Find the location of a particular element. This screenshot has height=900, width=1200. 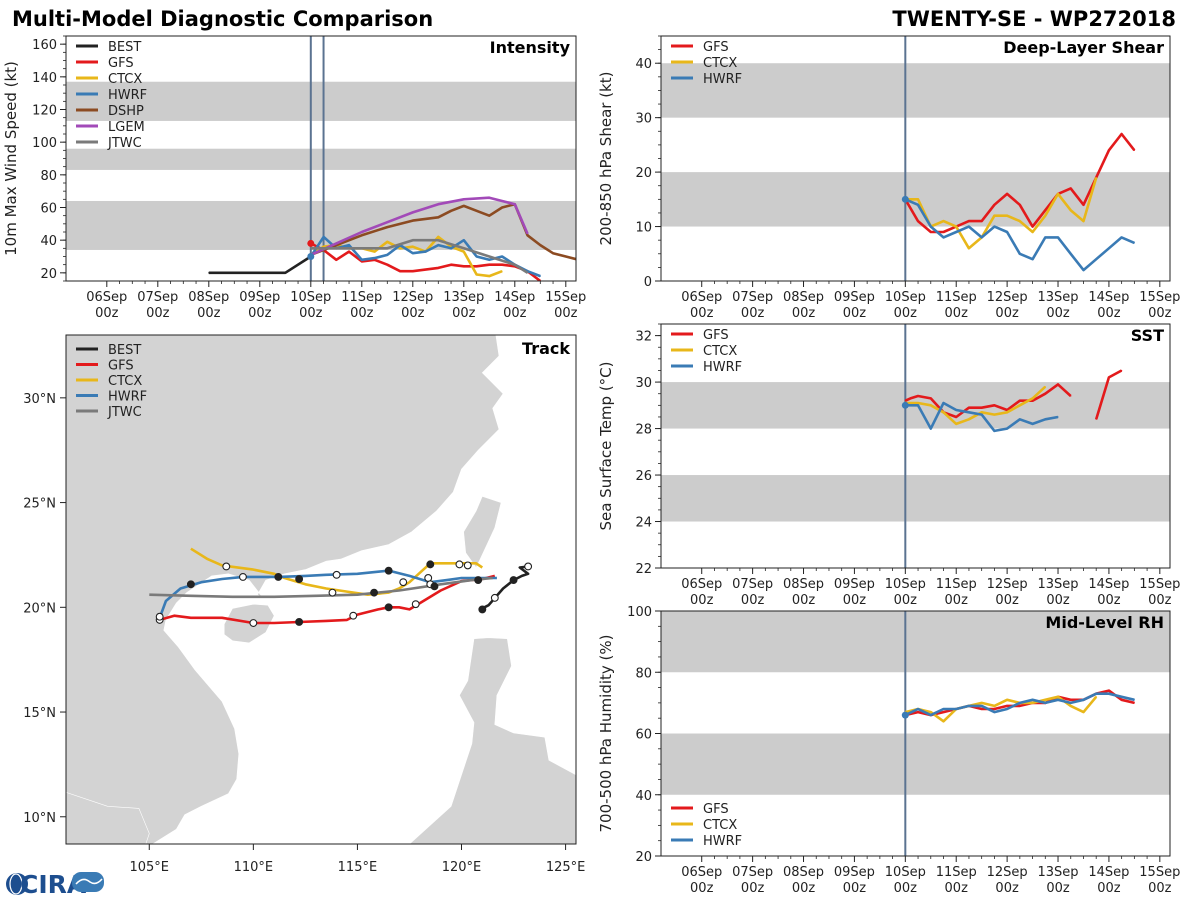

shear-xtick-day-label: 15Sep is located at coordinates (1159, 297).